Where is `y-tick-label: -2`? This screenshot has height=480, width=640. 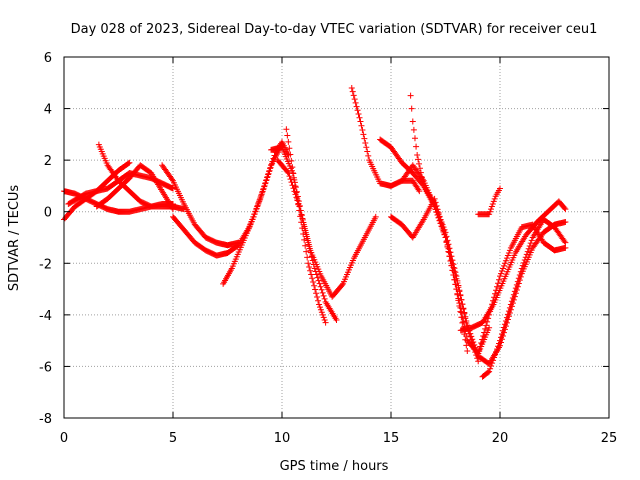
y-tick-label: -2 is located at coordinates (45, 264).